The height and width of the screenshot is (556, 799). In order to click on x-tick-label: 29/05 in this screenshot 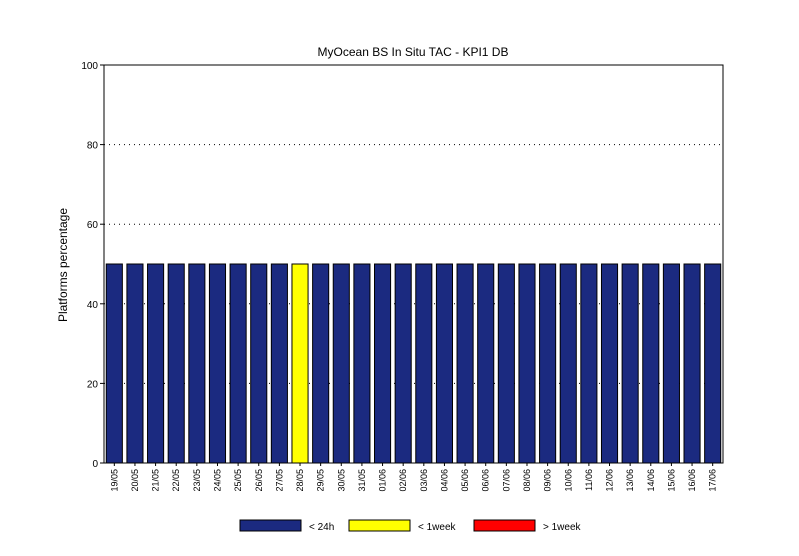, I will do `click(321, 480)`.